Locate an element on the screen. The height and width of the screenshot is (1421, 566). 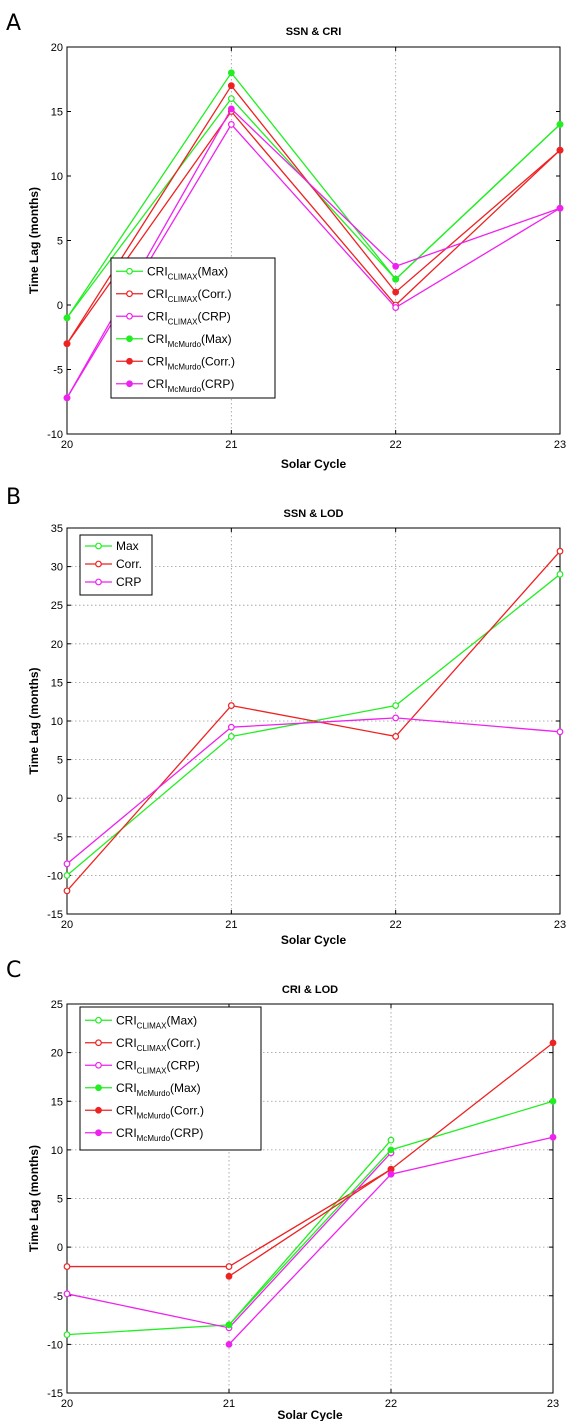
legend-box is located at coordinates (116, 565).